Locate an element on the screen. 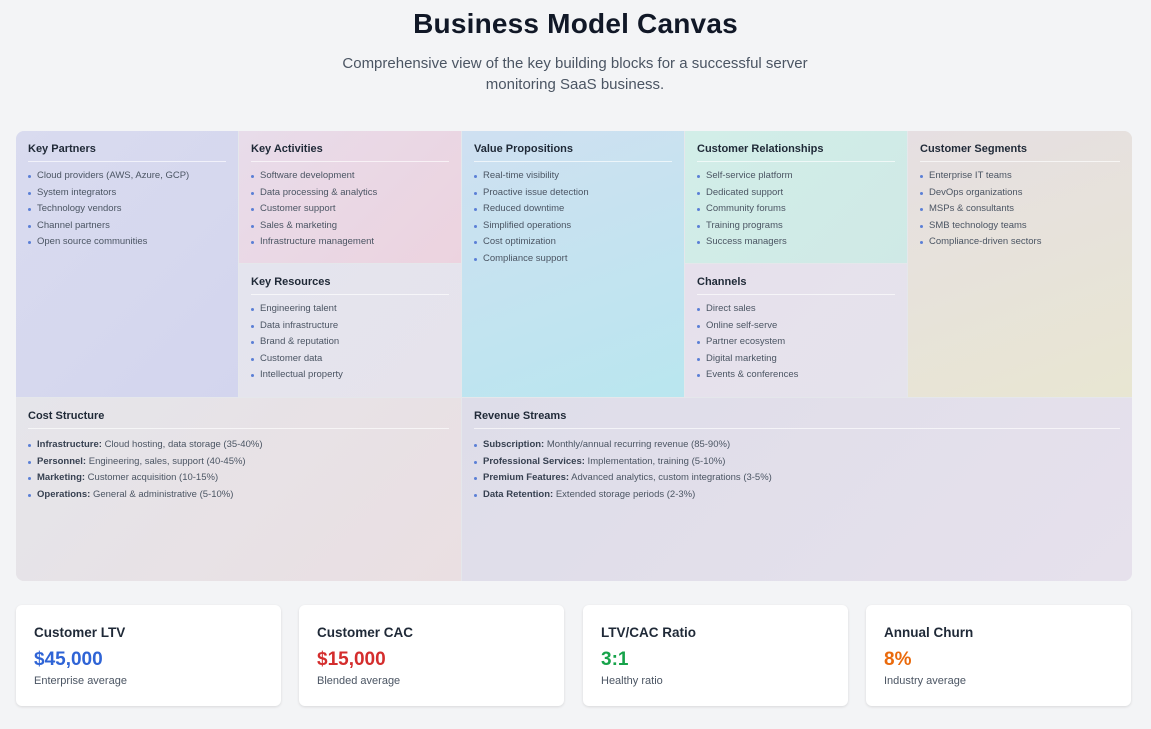 The width and height of the screenshot is (1151, 729). list-item: Sales & marketing is located at coordinates (350, 226).